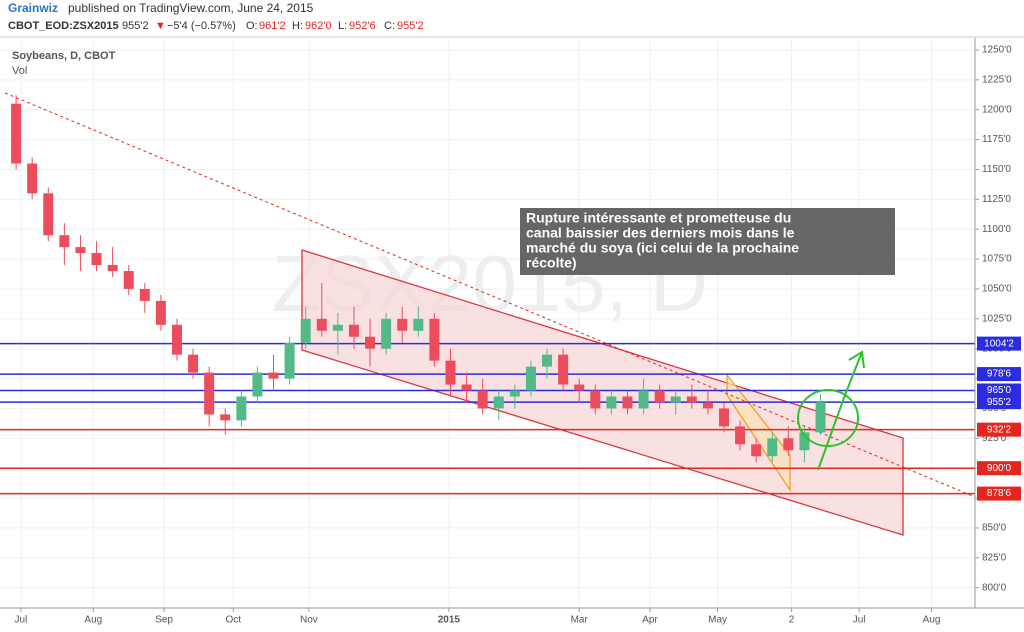  I want to click on y-tick-label: 1075'0, so click(997, 259).